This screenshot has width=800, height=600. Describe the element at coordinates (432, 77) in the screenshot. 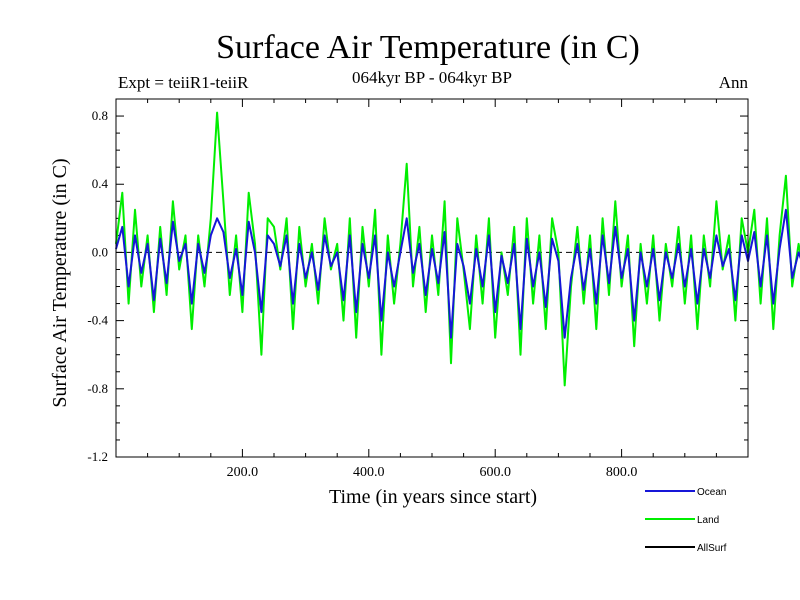

I see `chart-subtitle: 064kyr BP - 064kyr BP` at that location.